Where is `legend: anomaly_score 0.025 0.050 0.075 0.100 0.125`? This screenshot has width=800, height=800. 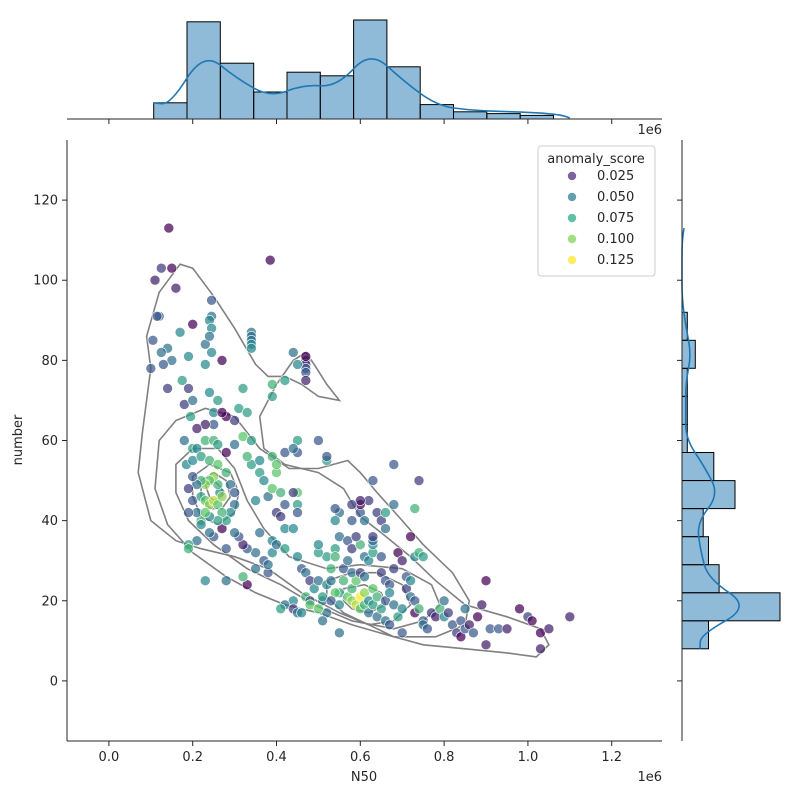
legend: anomaly_score 0.025 0.050 0.075 0.100 0.125 is located at coordinates (596, 211).